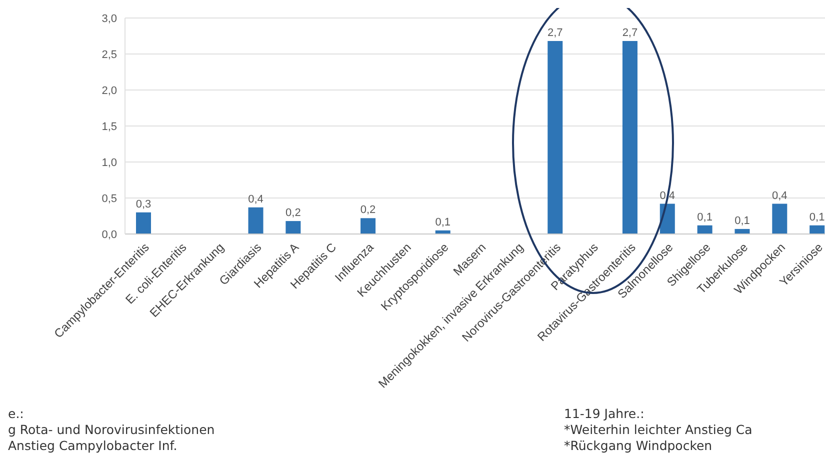 The height and width of the screenshot is (461, 825). I want to click on text: Anstieg Campylobacter Inf., so click(93, 446).